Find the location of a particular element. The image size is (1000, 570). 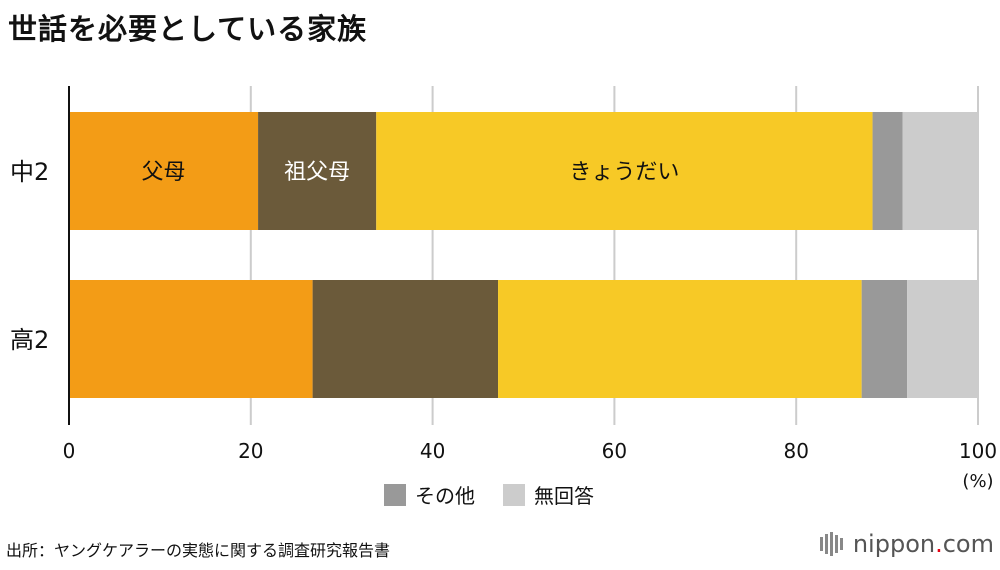

x-tick-label-20: 20 is located at coordinates (250, 451).